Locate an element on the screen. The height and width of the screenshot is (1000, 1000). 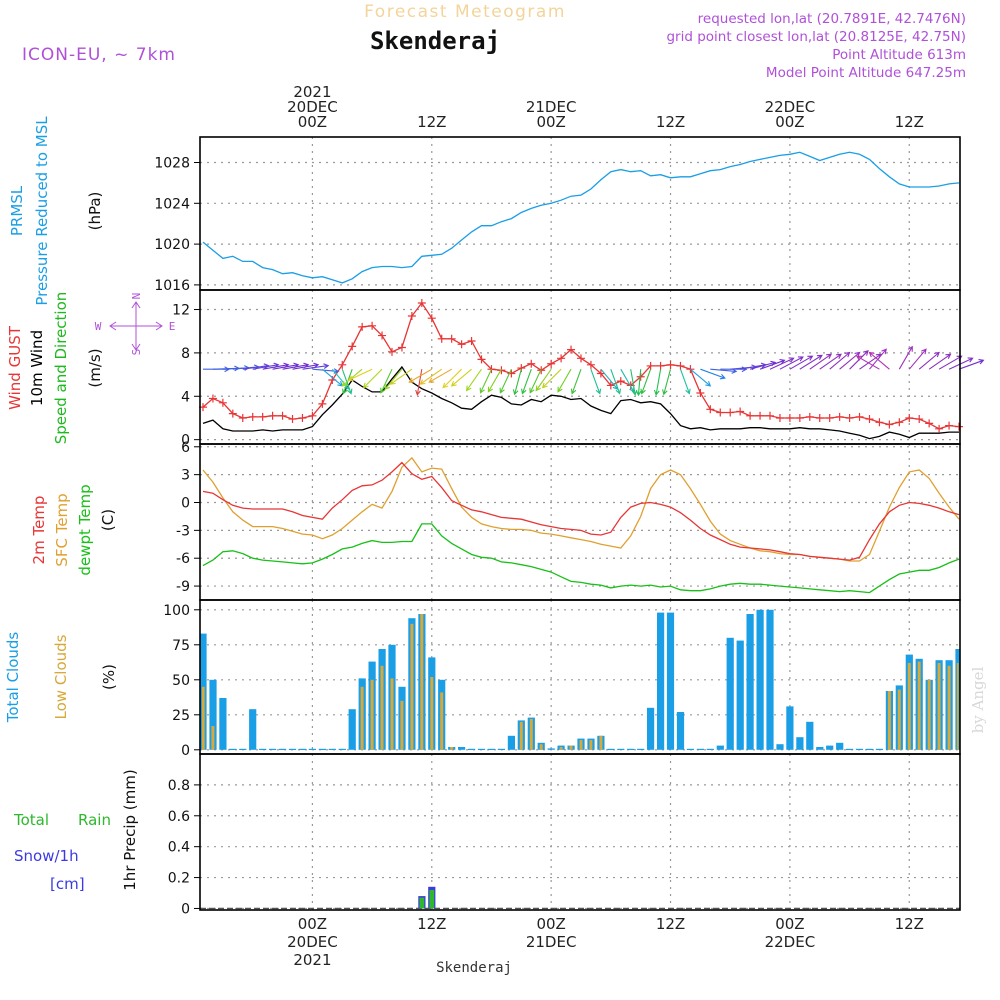
y-tick-label: 50 is located at coordinates (181, 681).